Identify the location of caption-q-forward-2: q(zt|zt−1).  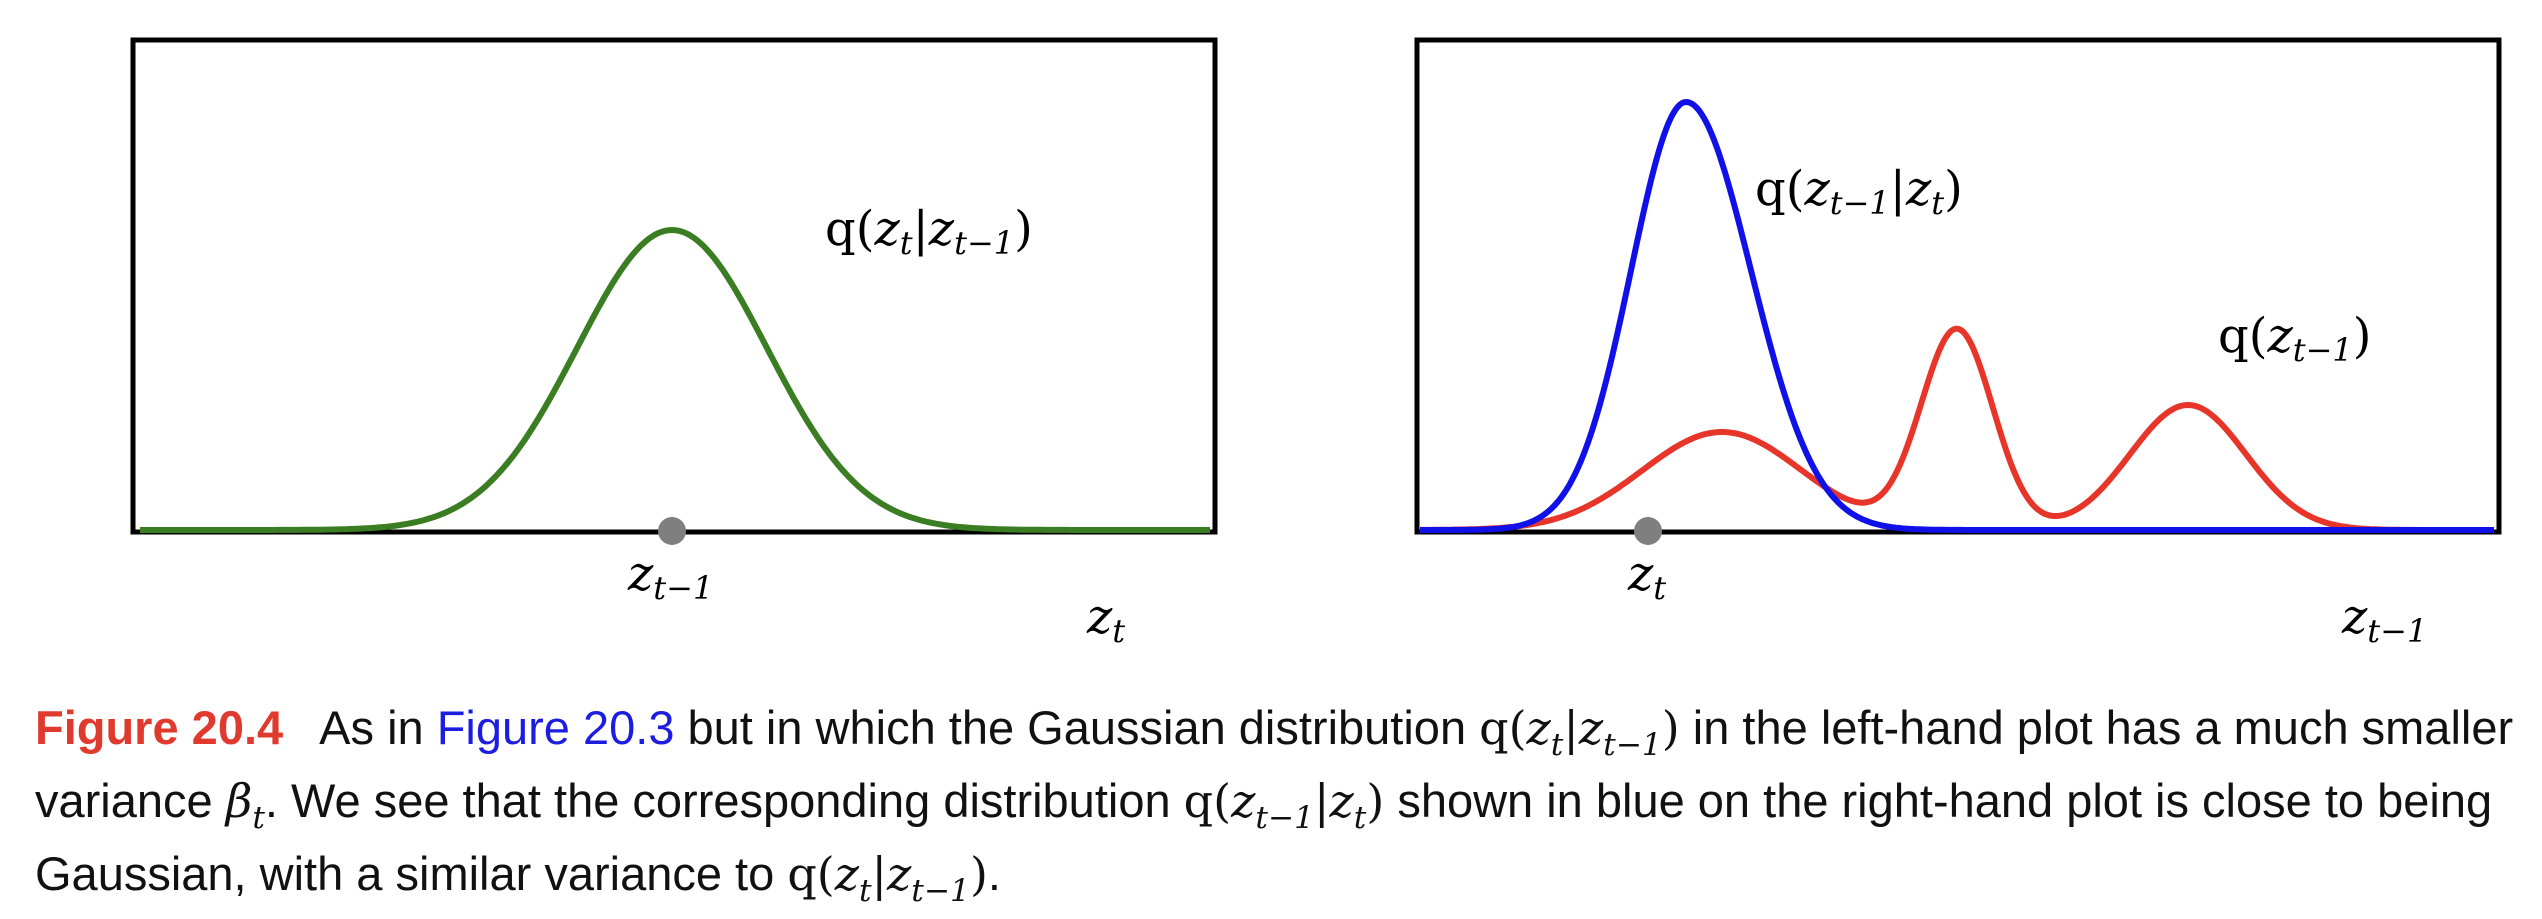
(887, 877).